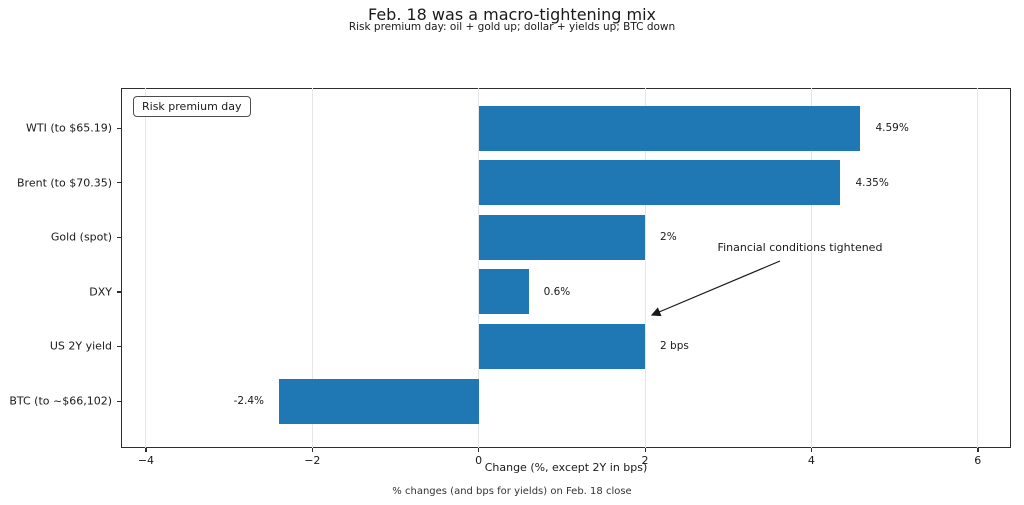 This screenshot has width=1024, height=505. I want to click on y-tick-label: DXY, so click(100, 292).